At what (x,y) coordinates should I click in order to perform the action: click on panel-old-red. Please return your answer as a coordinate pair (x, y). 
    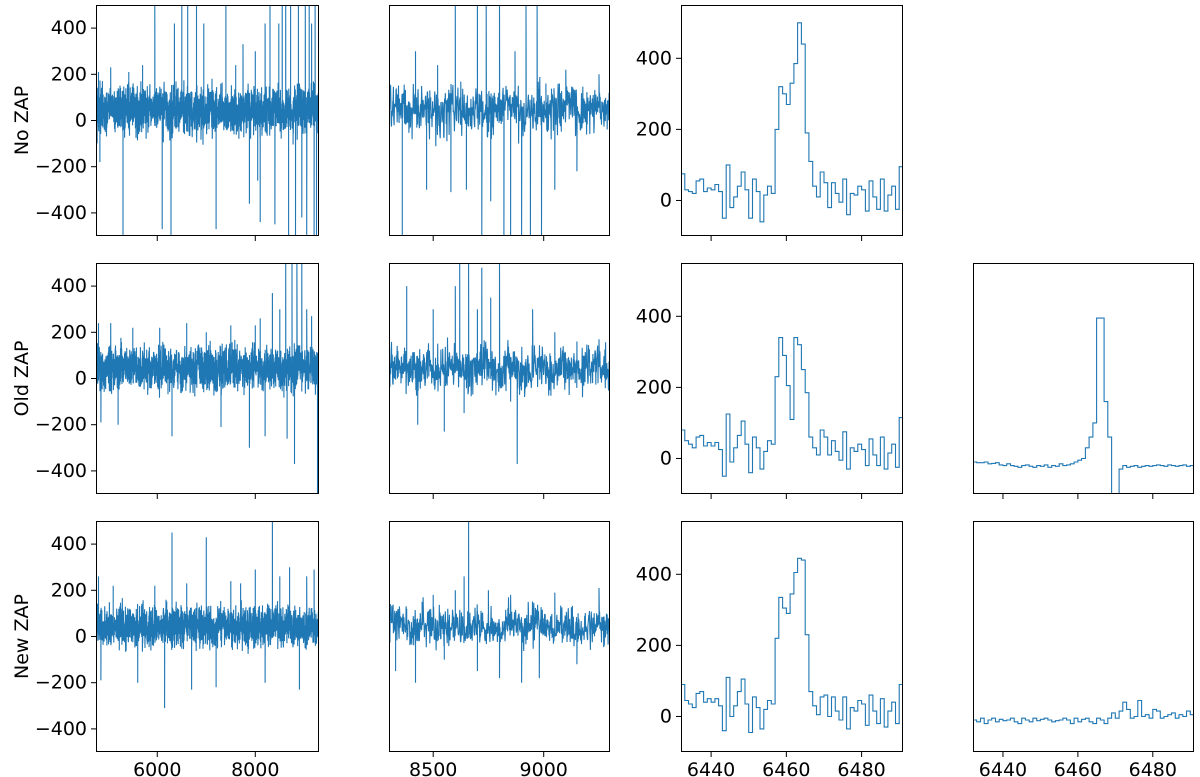
    Looking at the image, I should click on (499, 381).